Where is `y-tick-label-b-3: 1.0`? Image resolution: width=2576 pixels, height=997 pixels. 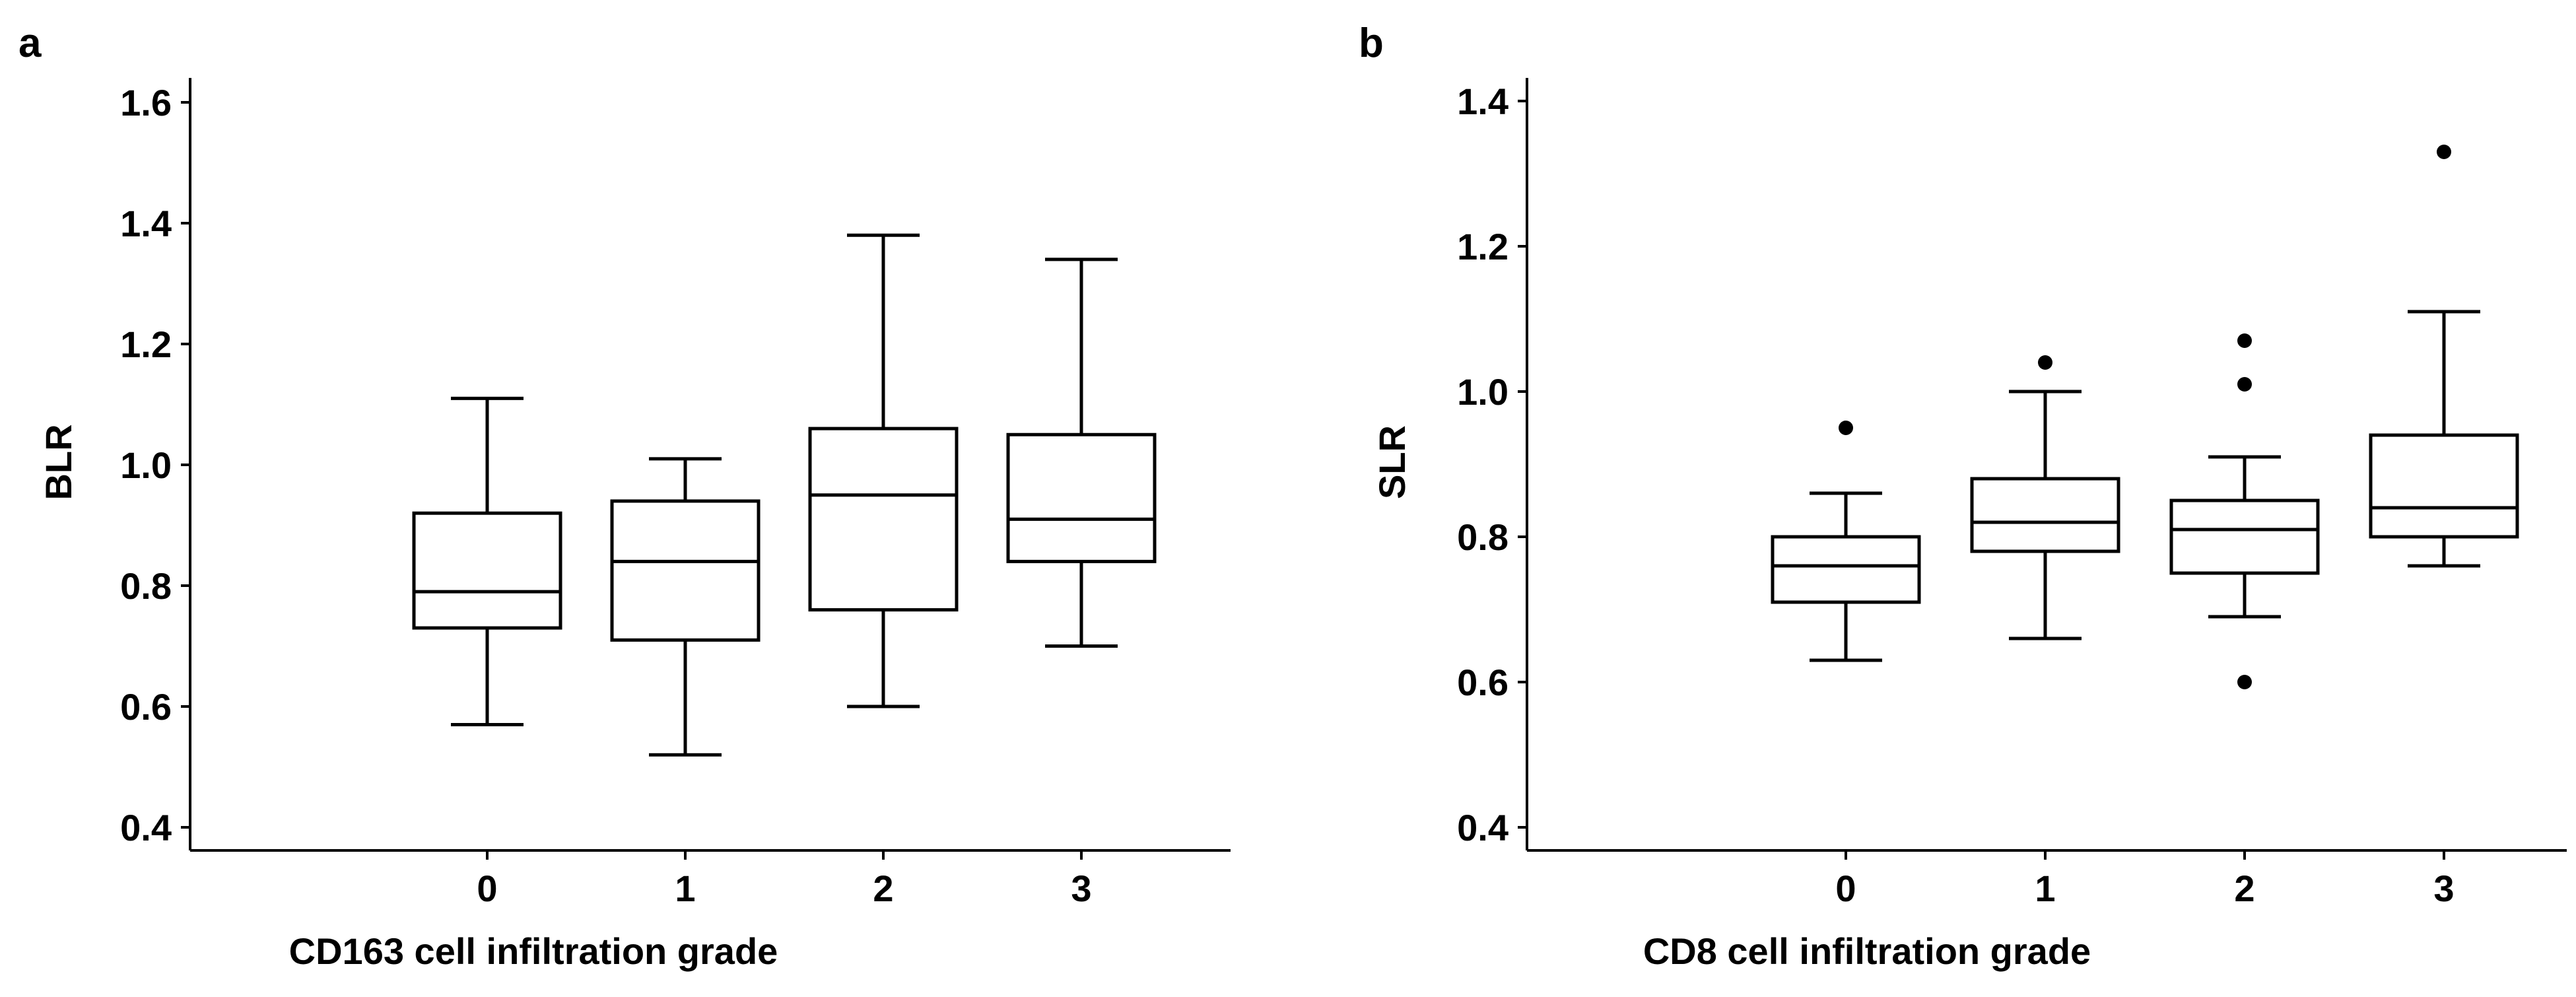
y-tick-label-b-3: 1.0 is located at coordinates (1482, 392).